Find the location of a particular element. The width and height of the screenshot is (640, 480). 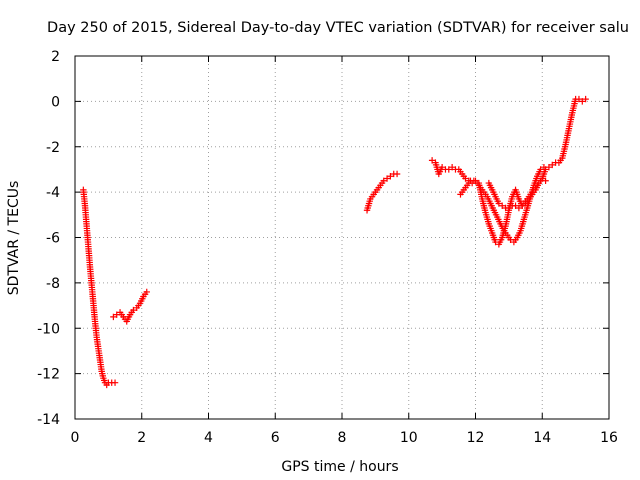

x-tick-label: 8 is located at coordinates (342, 438).